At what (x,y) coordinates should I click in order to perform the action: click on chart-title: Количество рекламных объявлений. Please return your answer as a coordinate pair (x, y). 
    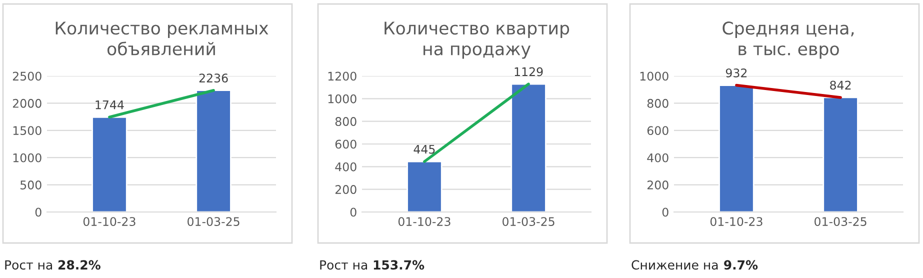
    Looking at the image, I should click on (162, 39).